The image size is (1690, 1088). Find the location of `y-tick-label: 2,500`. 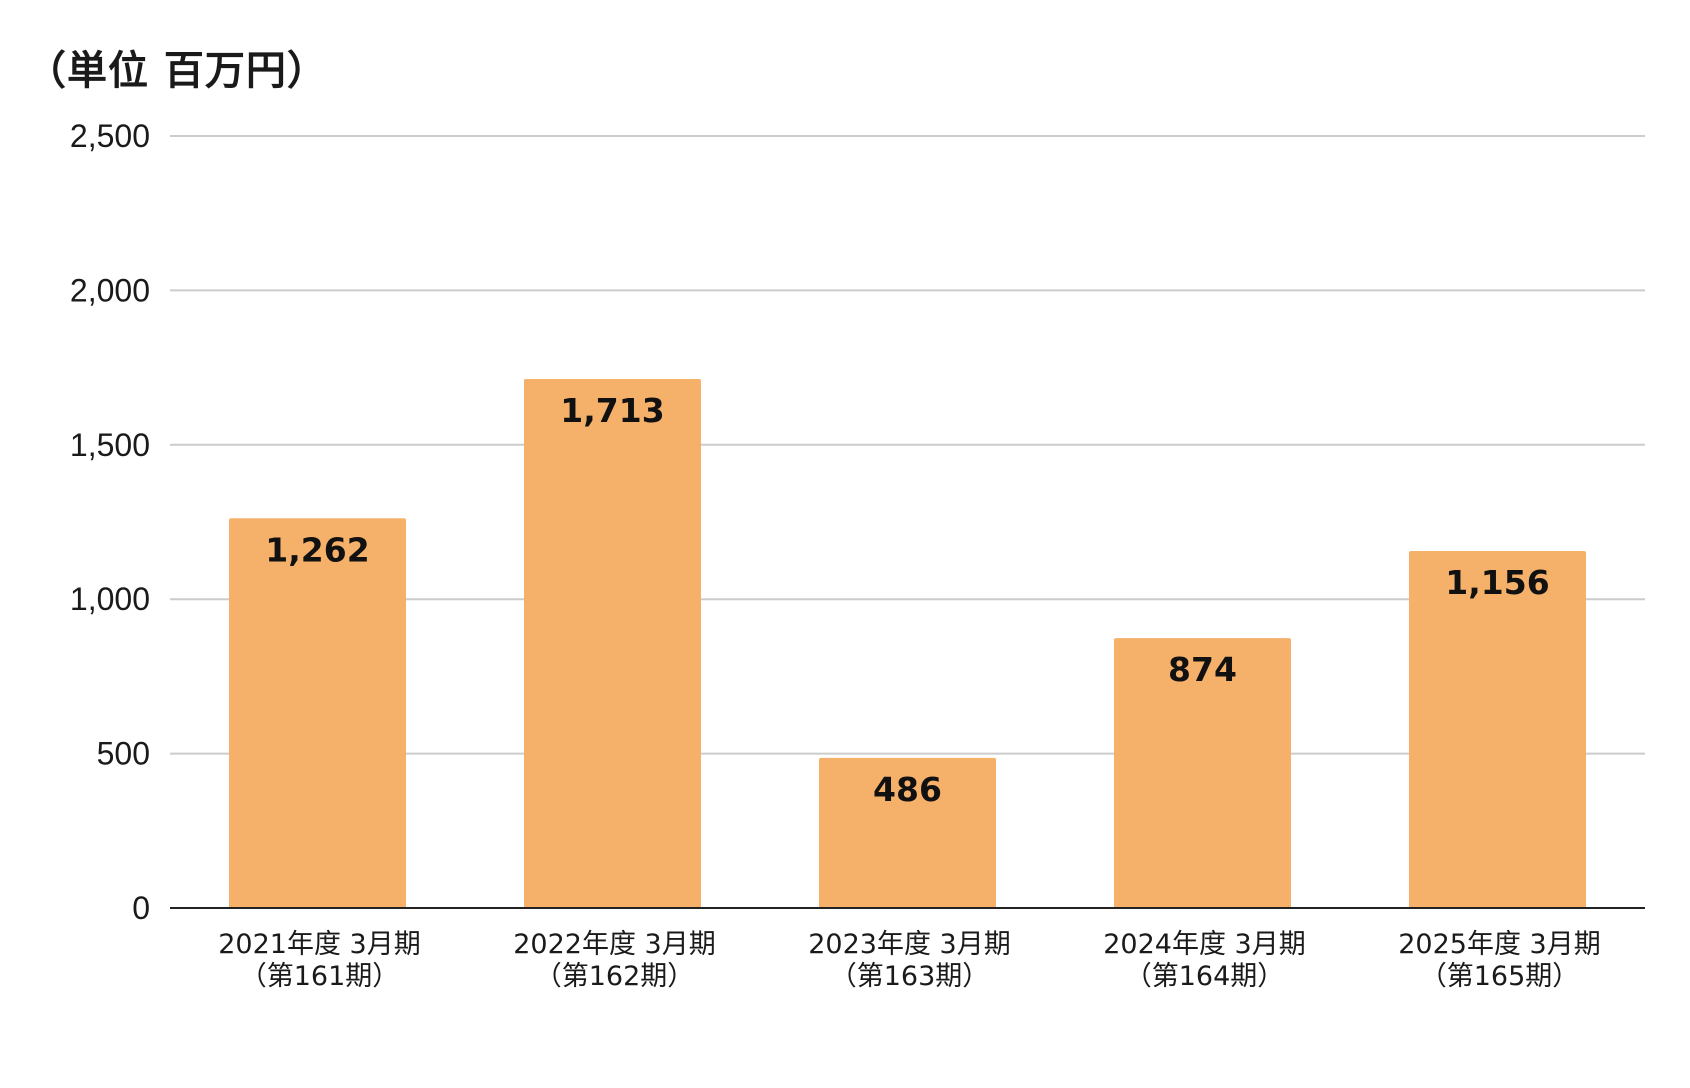

y-tick-label: 2,500 is located at coordinates (110, 136).